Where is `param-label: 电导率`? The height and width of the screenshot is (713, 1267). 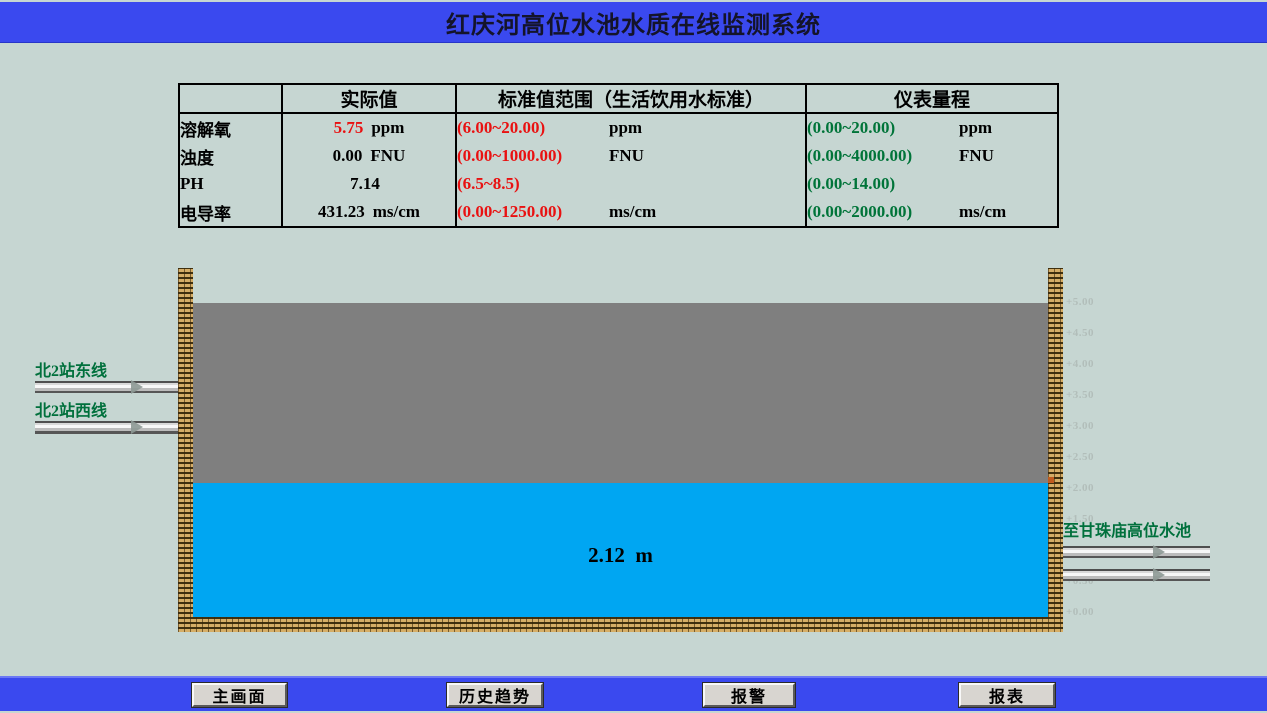
param-label: 电导率 is located at coordinates (205, 214).